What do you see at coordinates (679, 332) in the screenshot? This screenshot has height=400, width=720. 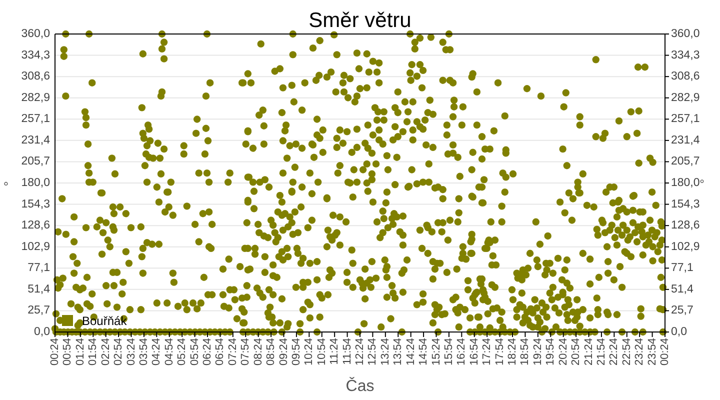 I see `y2-tick-label: 0,0` at bounding box center [679, 332].